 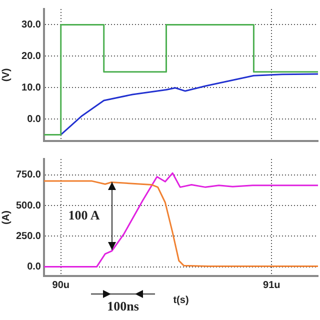 I want to click on y-tick-label: 750.0, so click(x=29, y=175).